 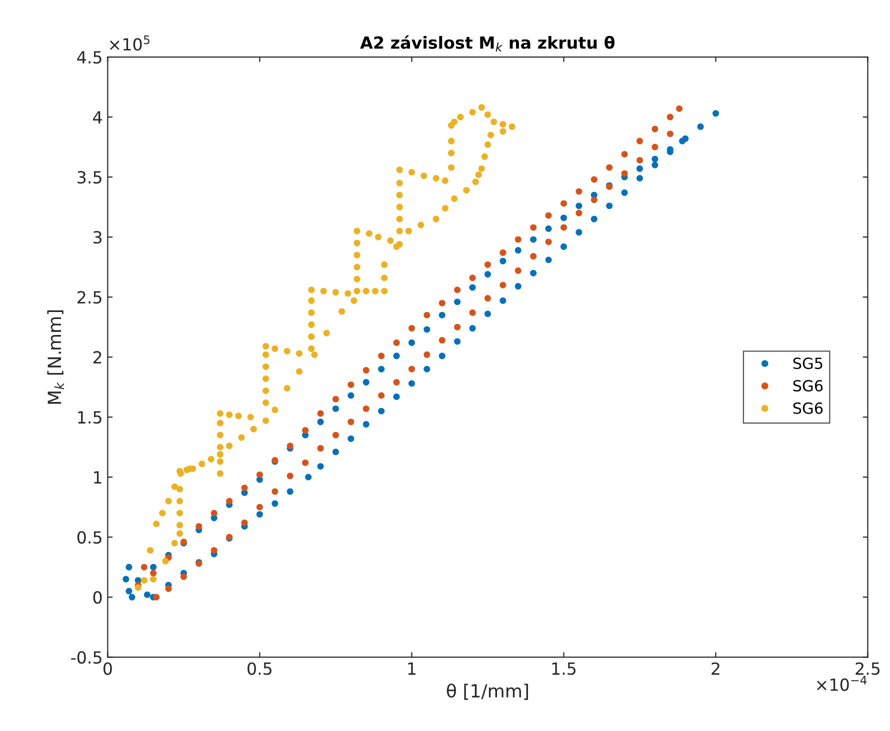 I want to click on y-tick-label: 3.5, so click(x=90, y=177).